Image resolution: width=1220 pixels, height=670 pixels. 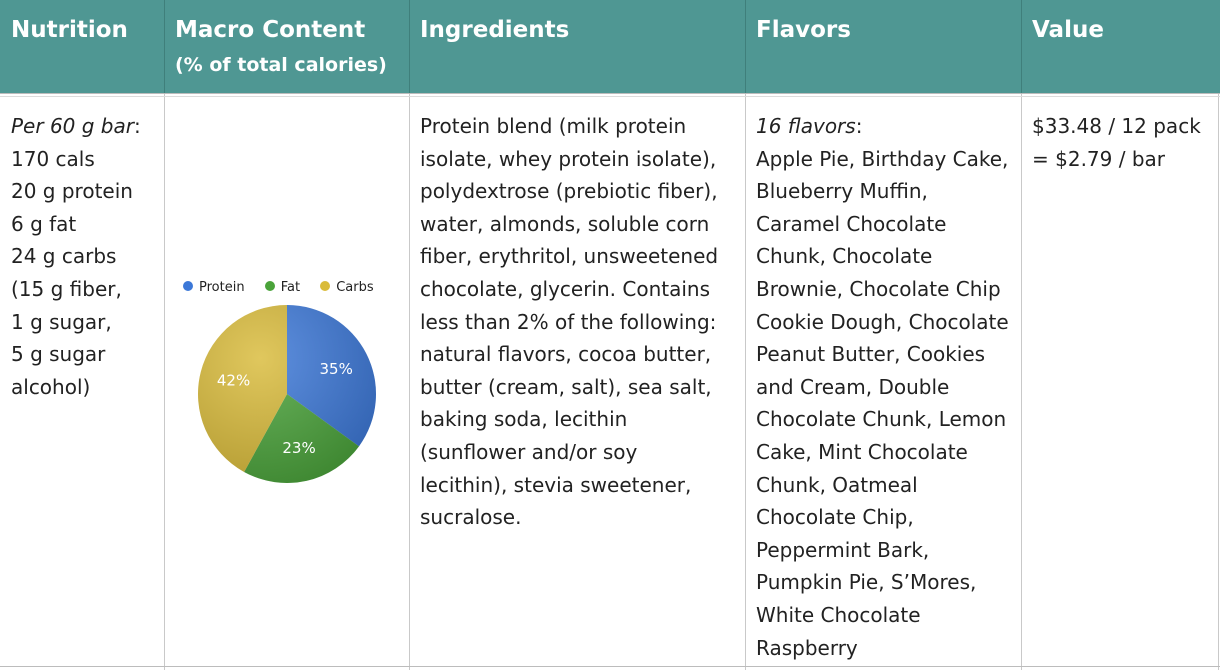 I want to click on table-right-border, so click(x=1218, y=381).